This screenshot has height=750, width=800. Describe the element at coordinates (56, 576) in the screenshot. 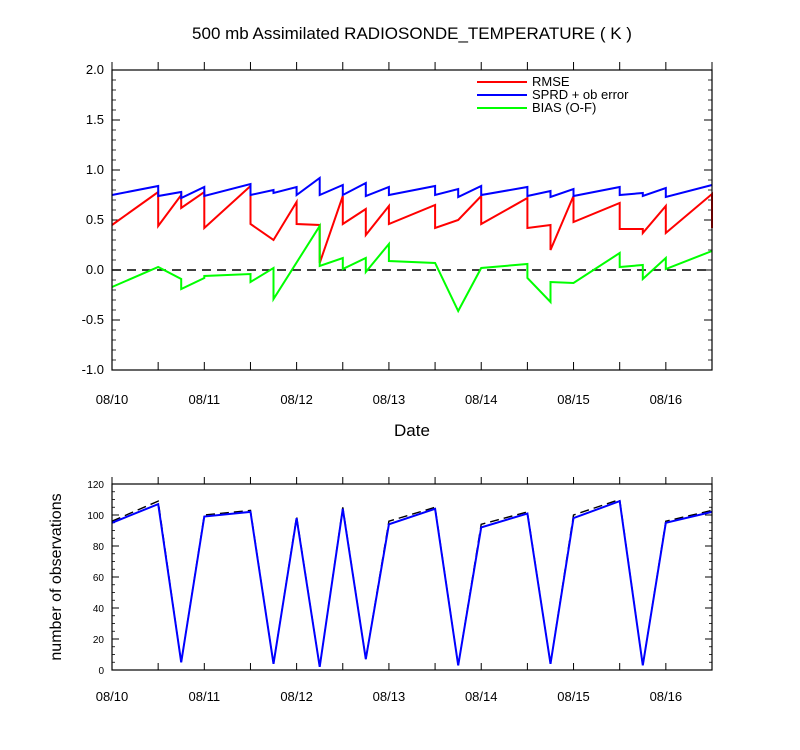

I see `y-axis-label-observations: number of observations` at that location.